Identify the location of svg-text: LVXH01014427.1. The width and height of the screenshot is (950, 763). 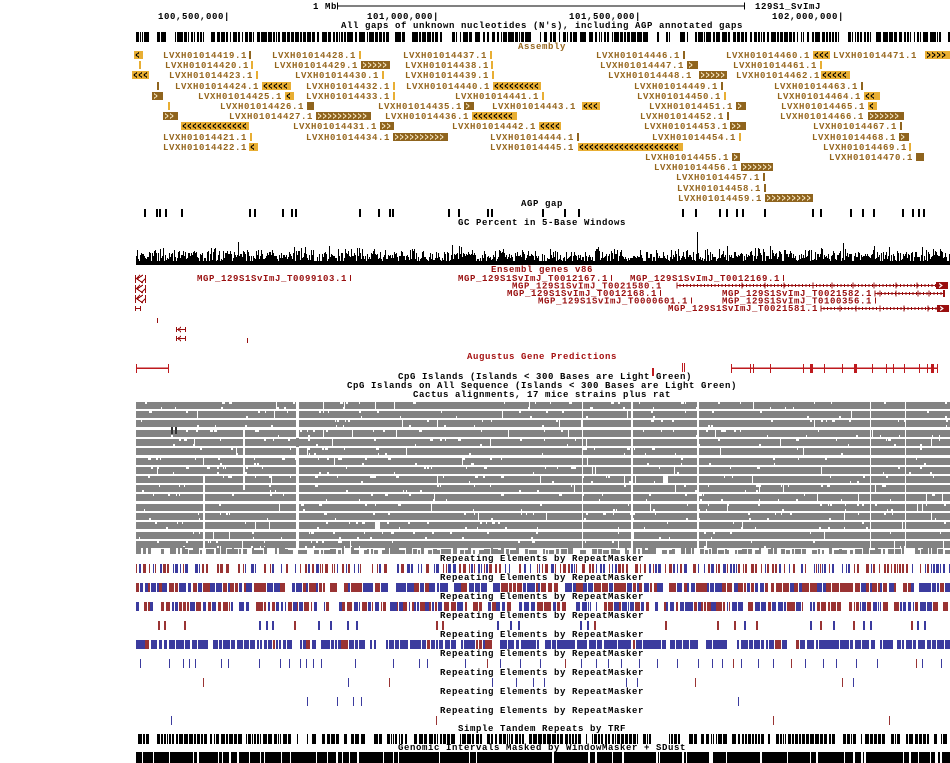
(271, 117).